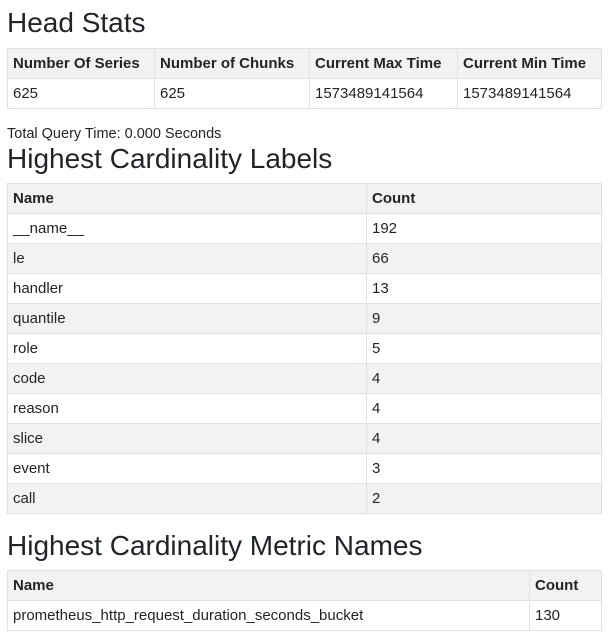 Image resolution: width=608 pixels, height=640 pixels. What do you see at coordinates (187, 498) in the screenshot?
I see `name-cell: call` at bounding box center [187, 498].